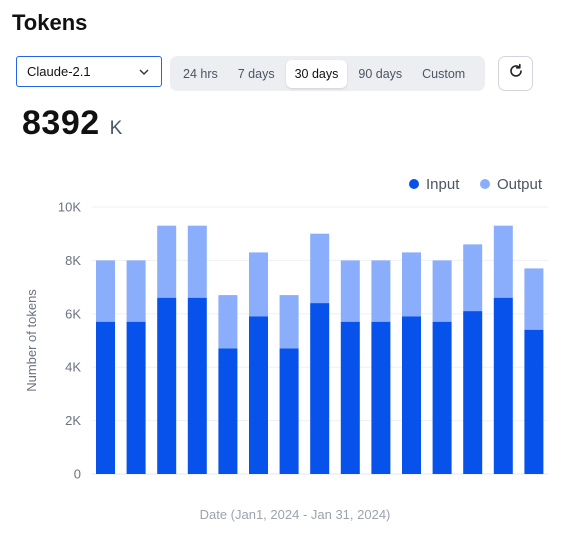 The image size is (571, 535). I want to click on tab-30-days: 30 days, so click(316, 73).